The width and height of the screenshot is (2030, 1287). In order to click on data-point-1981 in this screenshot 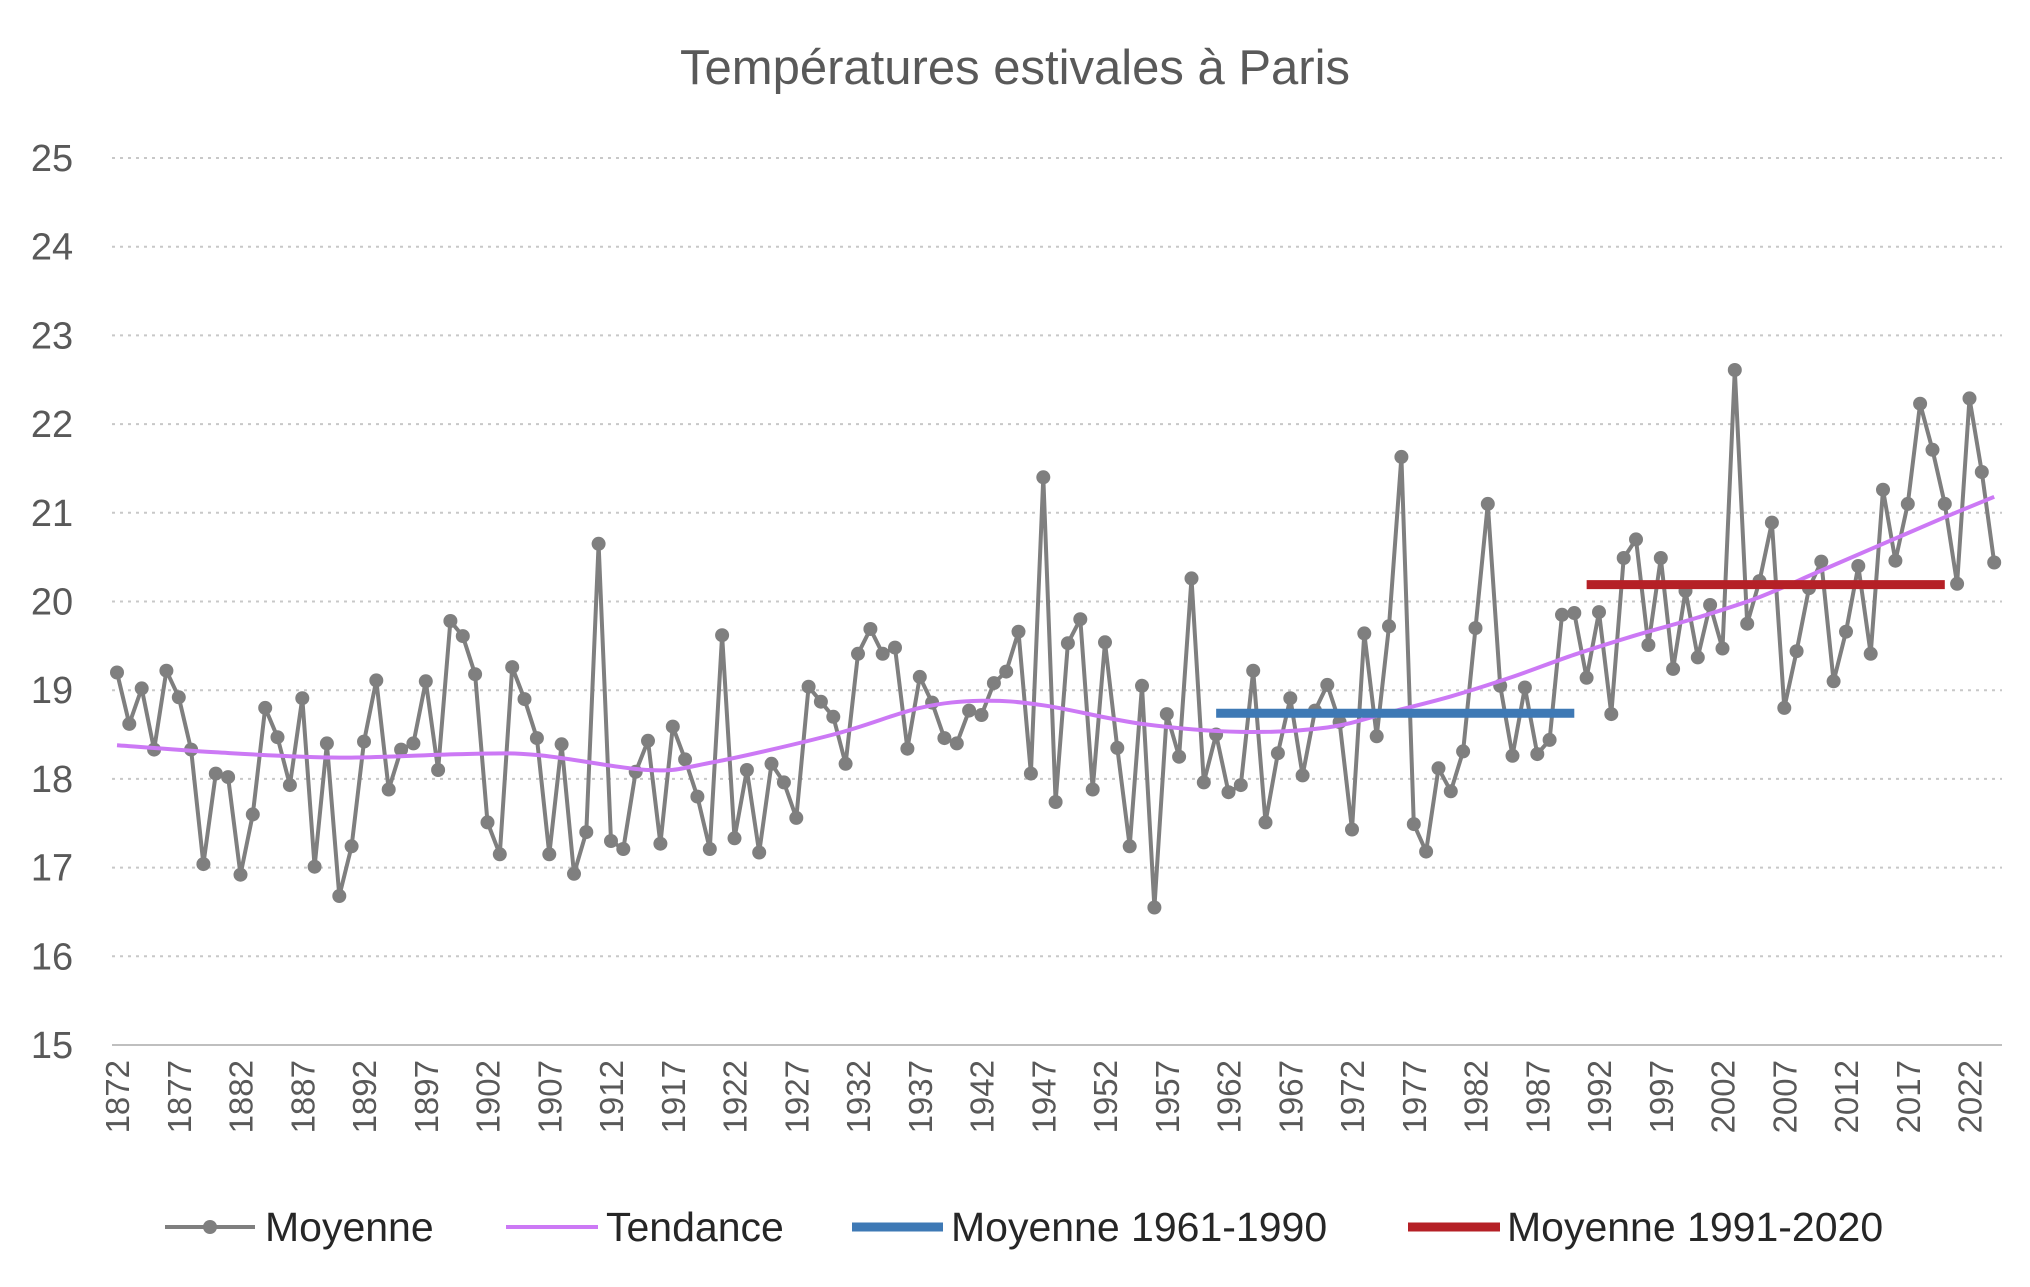, I will do `click(1463, 751)`.